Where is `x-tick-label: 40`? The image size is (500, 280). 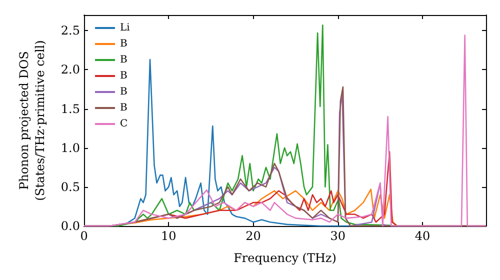
x-tick-label: 40 is located at coordinates (422, 236).